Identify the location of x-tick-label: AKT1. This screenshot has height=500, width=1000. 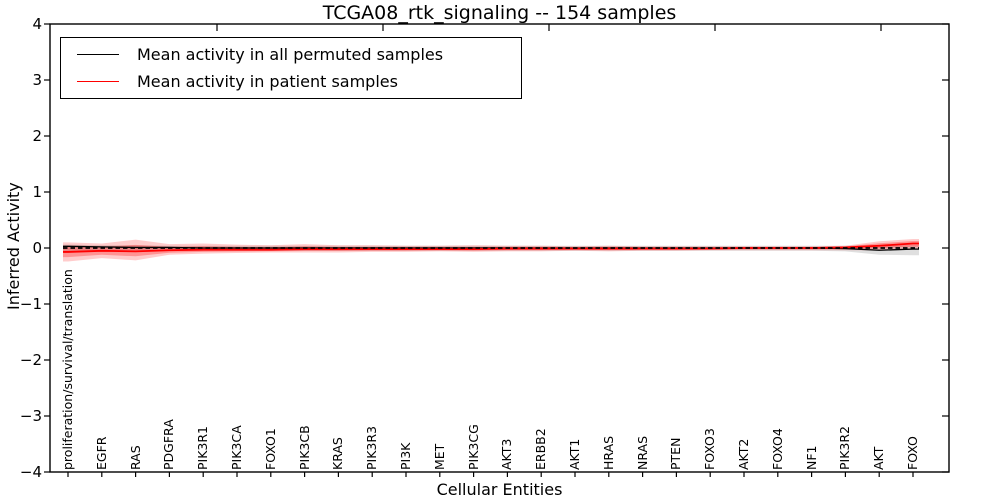
(574, 454).